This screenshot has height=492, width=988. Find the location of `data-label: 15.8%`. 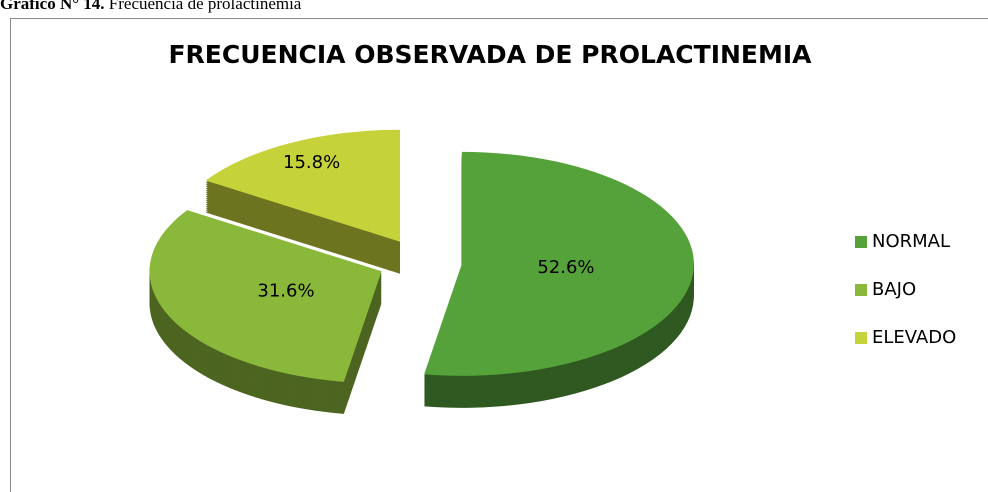

data-label: 15.8% is located at coordinates (311, 162).